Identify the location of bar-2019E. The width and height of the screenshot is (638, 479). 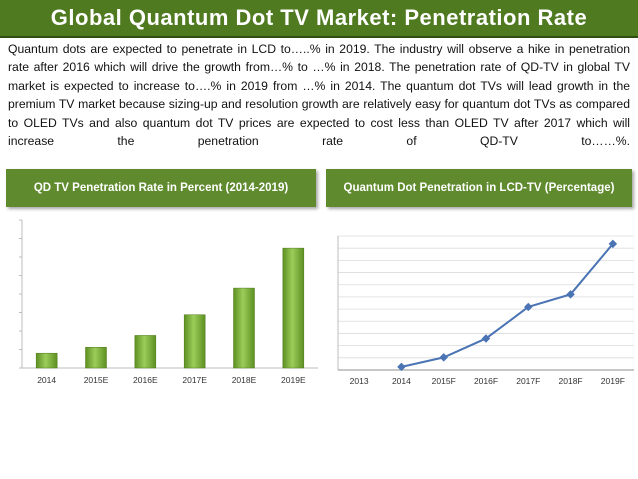
(293, 308).